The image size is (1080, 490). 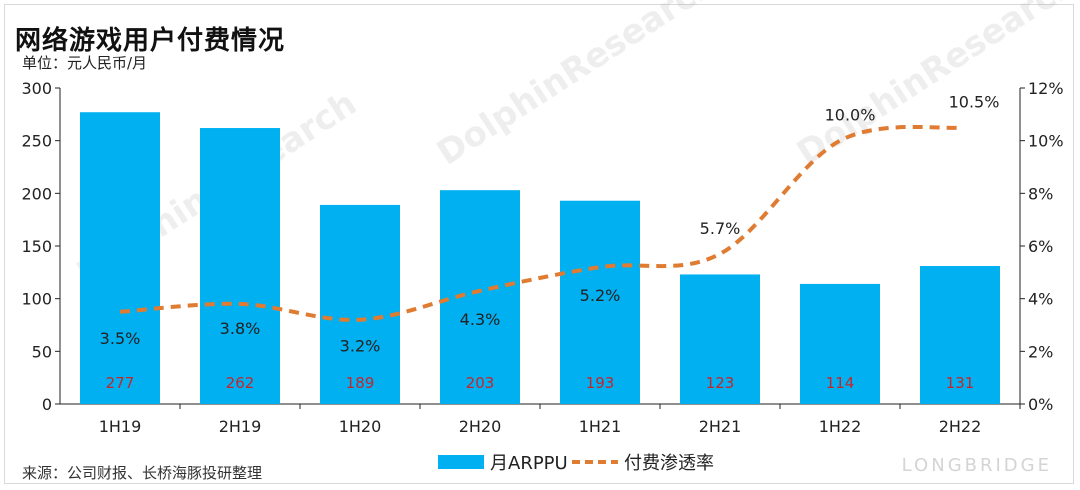 What do you see at coordinates (240, 328) in the screenshot?
I see `penetration-rate-label: 3.8%` at bounding box center [240, 328].